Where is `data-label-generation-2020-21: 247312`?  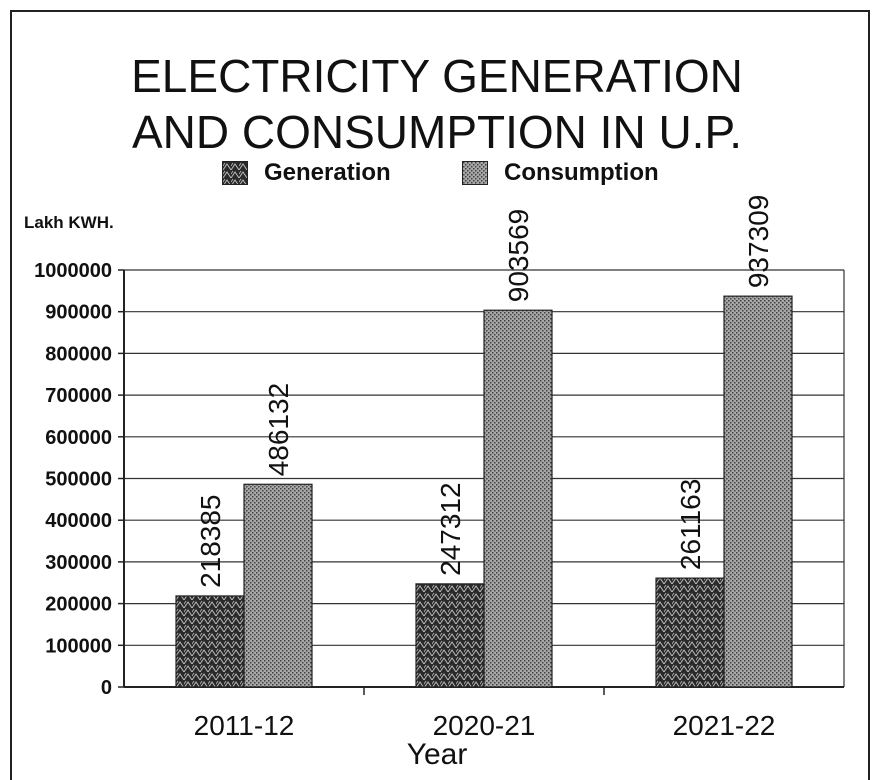
data-label-generation-2020-21: 247312 is located at coordinates (450, 528).